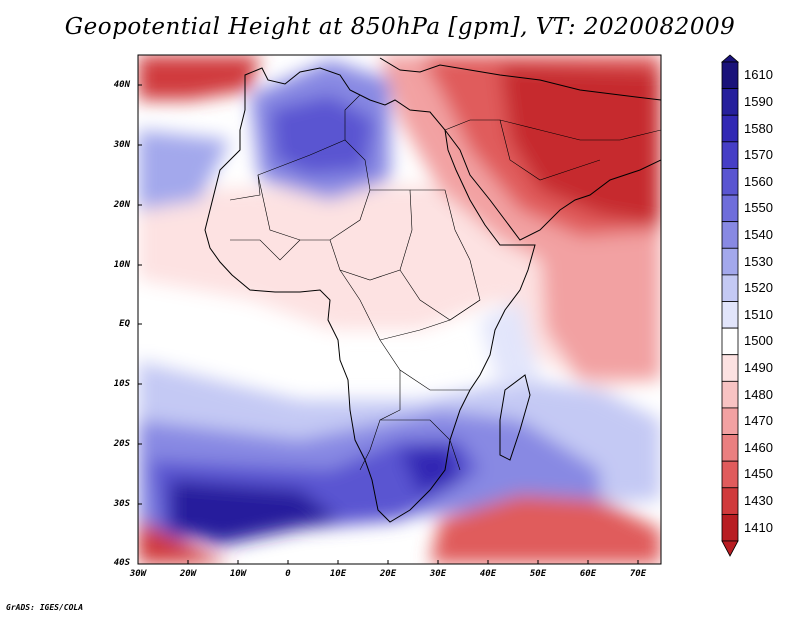  Describe the element at coordinates (124, 324) in the screenshot. I see `lat-label-eq: EQ` at that location.